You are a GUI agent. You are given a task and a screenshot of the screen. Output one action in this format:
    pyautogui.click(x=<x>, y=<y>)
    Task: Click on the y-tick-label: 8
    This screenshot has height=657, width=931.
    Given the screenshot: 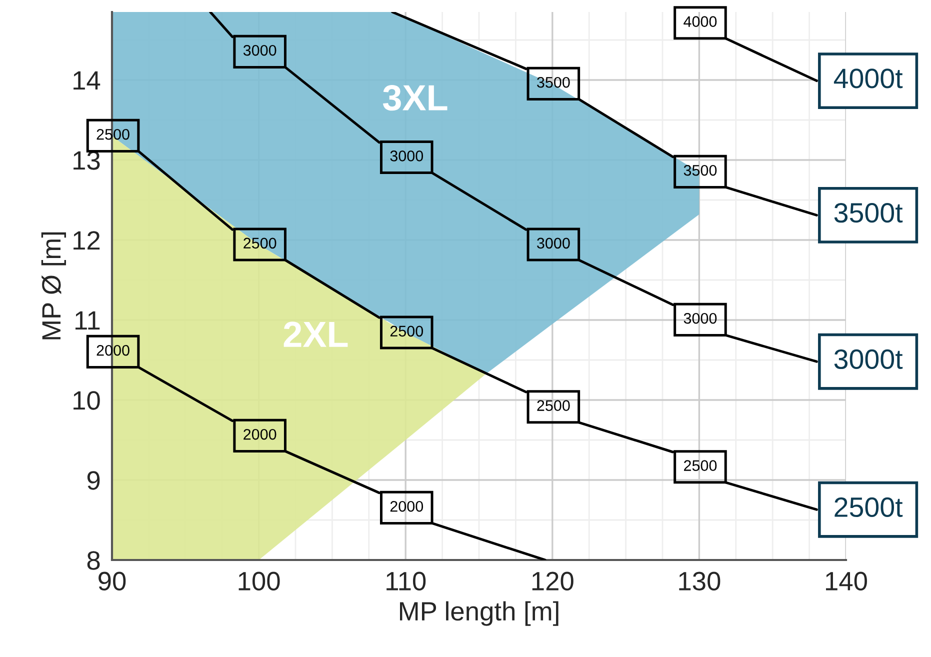 What is the action you would take?
    pyautogui.click(x=93, y=560)
    